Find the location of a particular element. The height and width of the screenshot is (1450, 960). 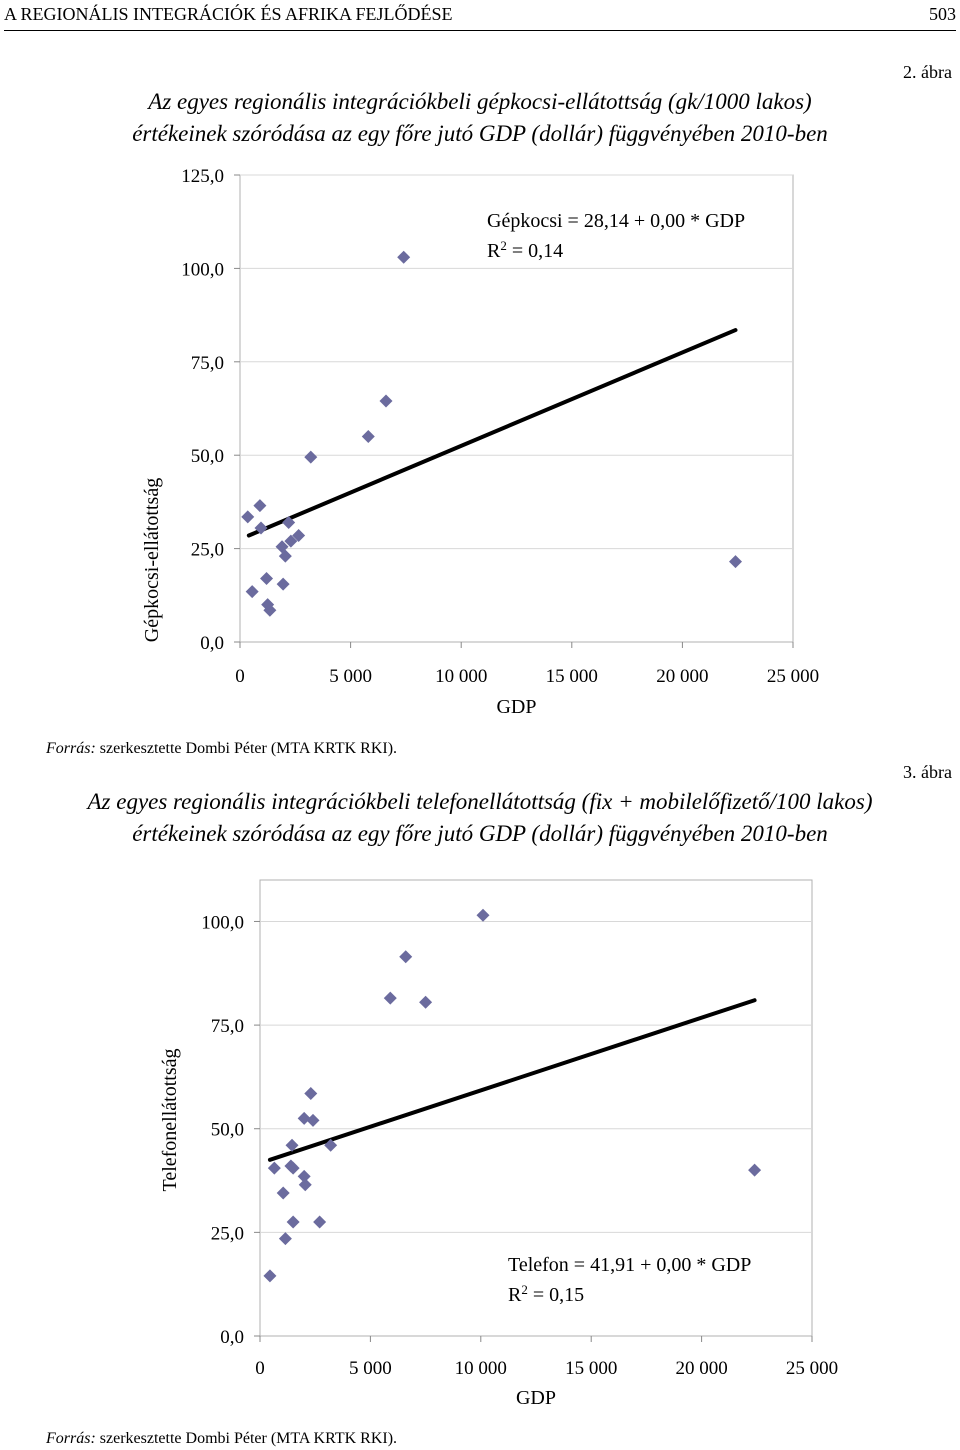

page-number: 503 is located at coordinates (942, 14).